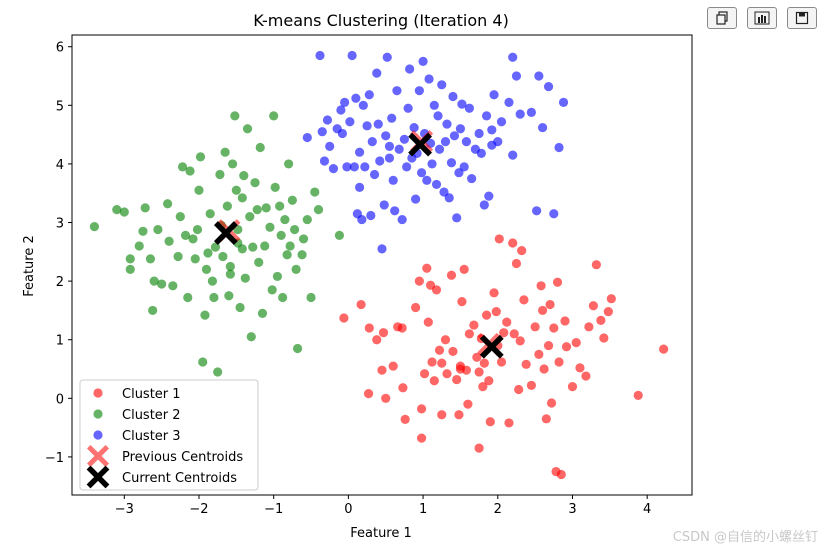 The width and height of the screenshot is (830, 551). Describe the element at coordinates (60, 165) in the screenshot. I see `y-tick-label: 4` at that location.